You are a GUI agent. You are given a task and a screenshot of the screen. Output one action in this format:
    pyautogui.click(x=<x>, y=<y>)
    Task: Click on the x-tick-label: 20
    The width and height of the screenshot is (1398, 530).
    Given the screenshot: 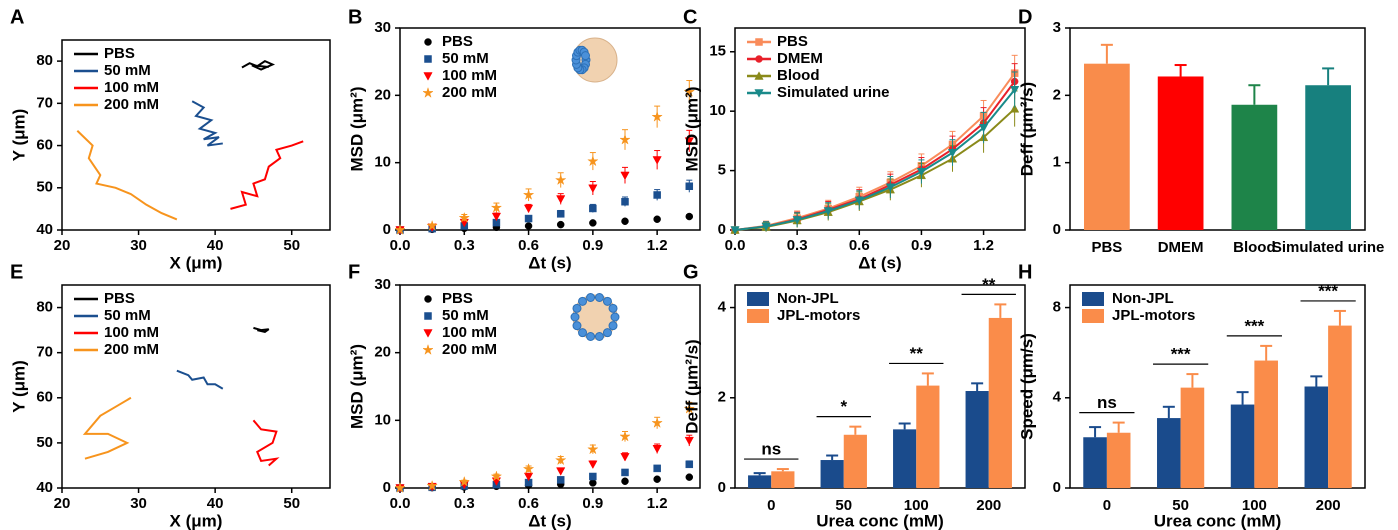 What is the action you would take?
    pyautogui.click(x=62, y=503)
    